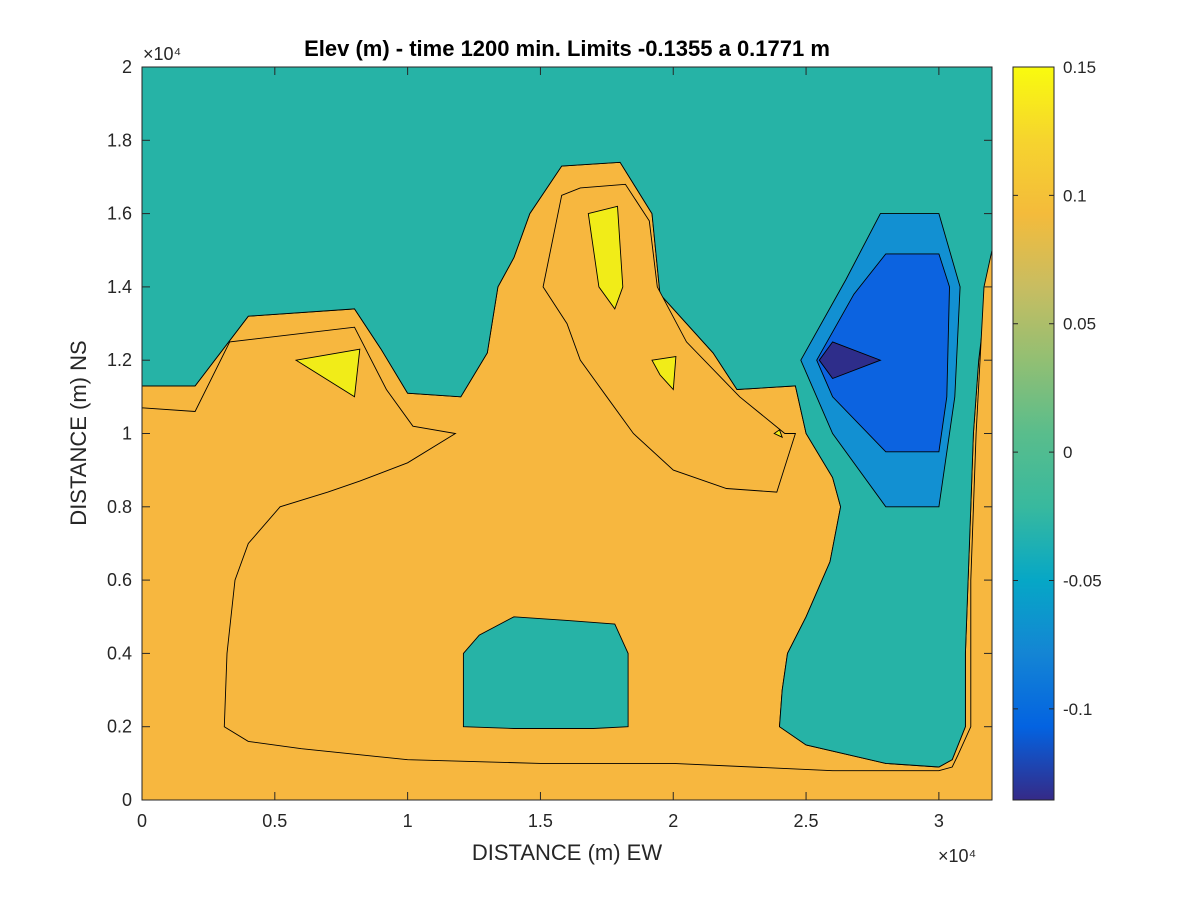 Image resolution: width=1200 pixels, height=900 pixels. What do you see at coordinates (119, 287) in the screenshot?
I see `y-tick-label: 1.4` at bounding box center [119, 287].